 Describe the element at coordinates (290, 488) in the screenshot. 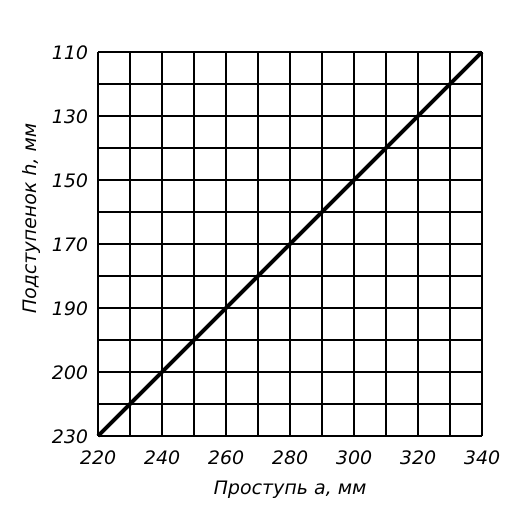

I see `x-axis-title: Проступь a, мм` at that location.